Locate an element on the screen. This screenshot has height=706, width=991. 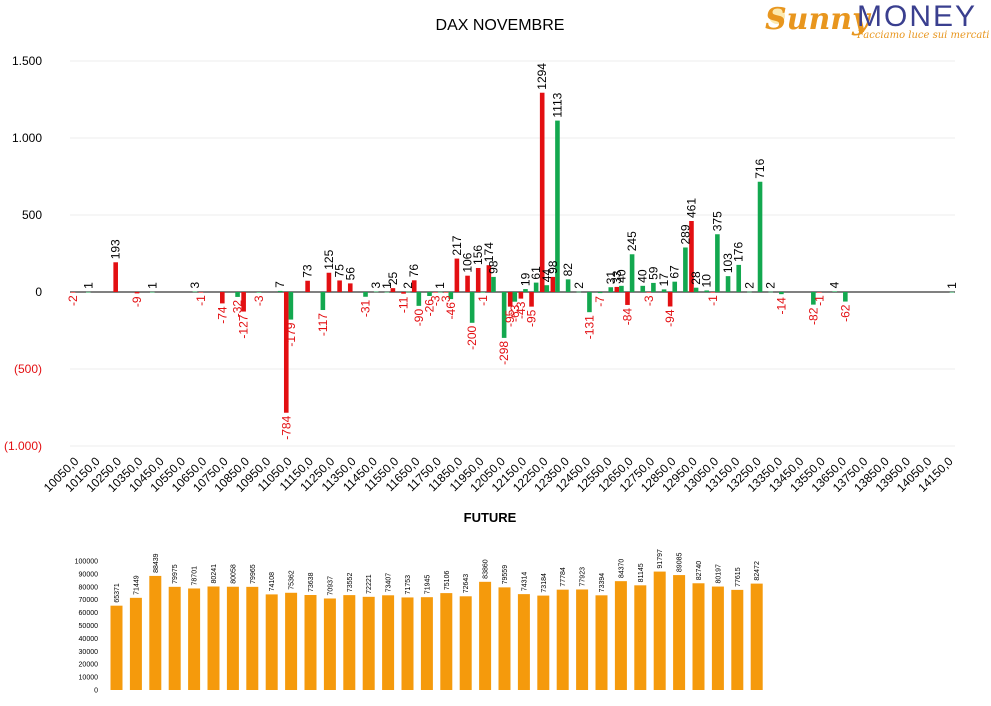
future-data-label: 88439 is located at coordinates (156, 563).